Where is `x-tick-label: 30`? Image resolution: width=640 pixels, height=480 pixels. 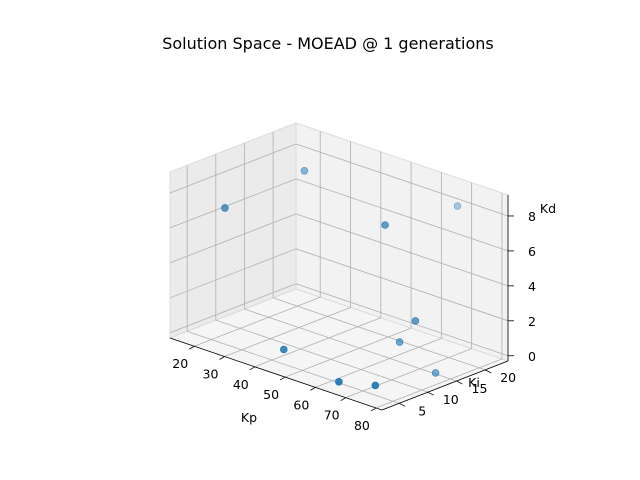
x-tick-label: 30 is located at coordinates (211, 374).